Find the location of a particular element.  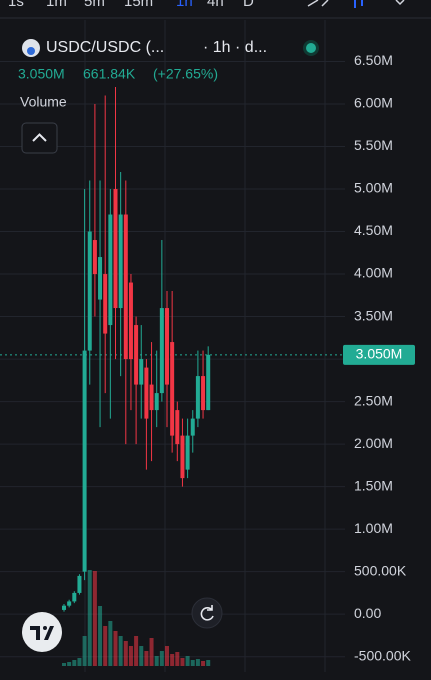

dropdown-icon is located at coordinates (400, 3).